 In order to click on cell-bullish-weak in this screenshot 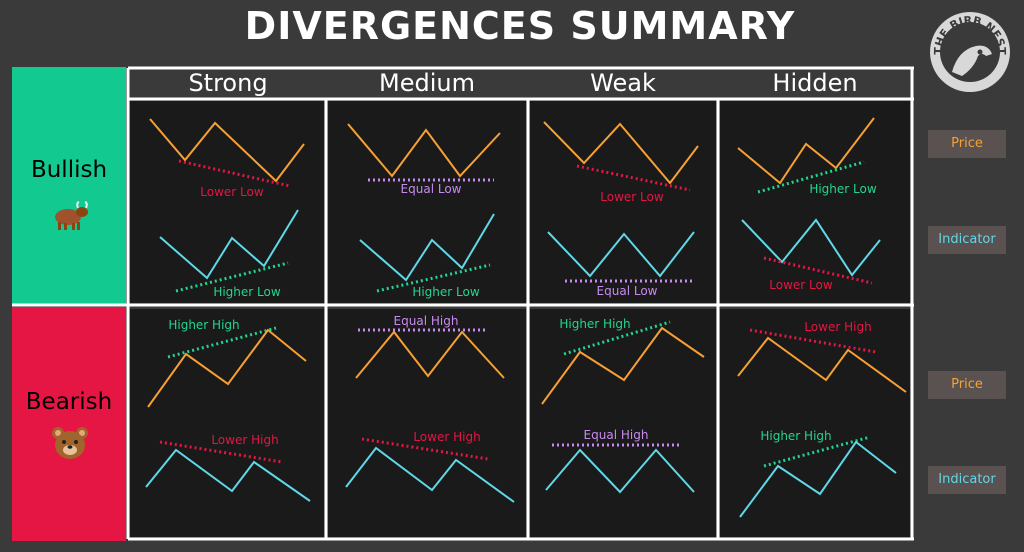, I will do `click(623, 202)`.